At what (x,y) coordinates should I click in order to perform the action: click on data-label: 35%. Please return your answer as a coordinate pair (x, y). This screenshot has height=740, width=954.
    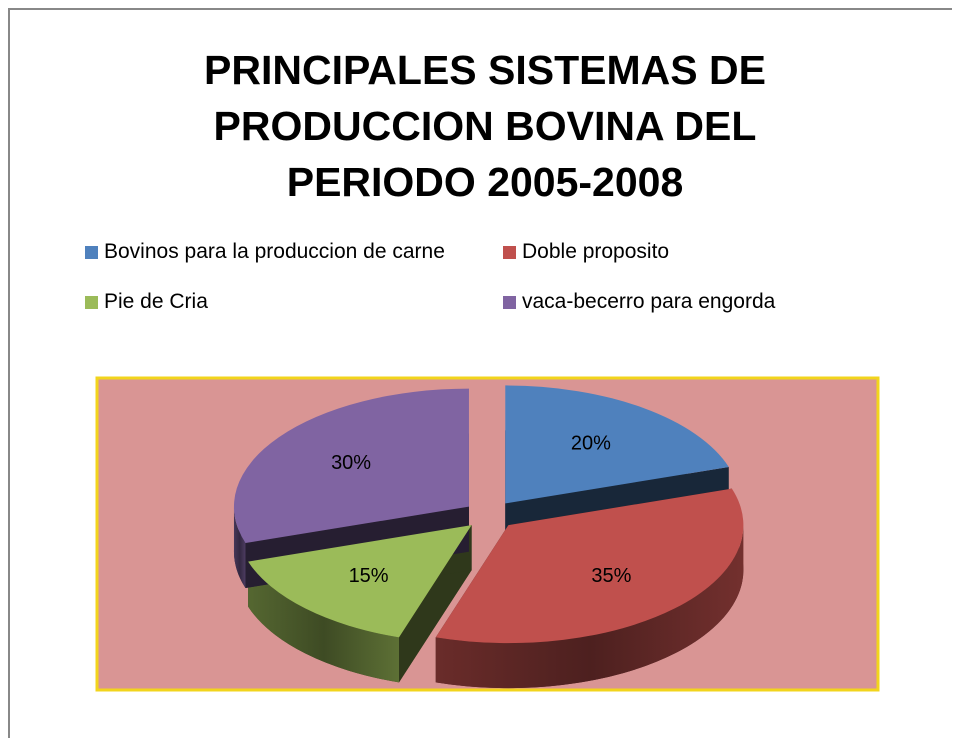
    Looking at the image, I should click on (611, 576).